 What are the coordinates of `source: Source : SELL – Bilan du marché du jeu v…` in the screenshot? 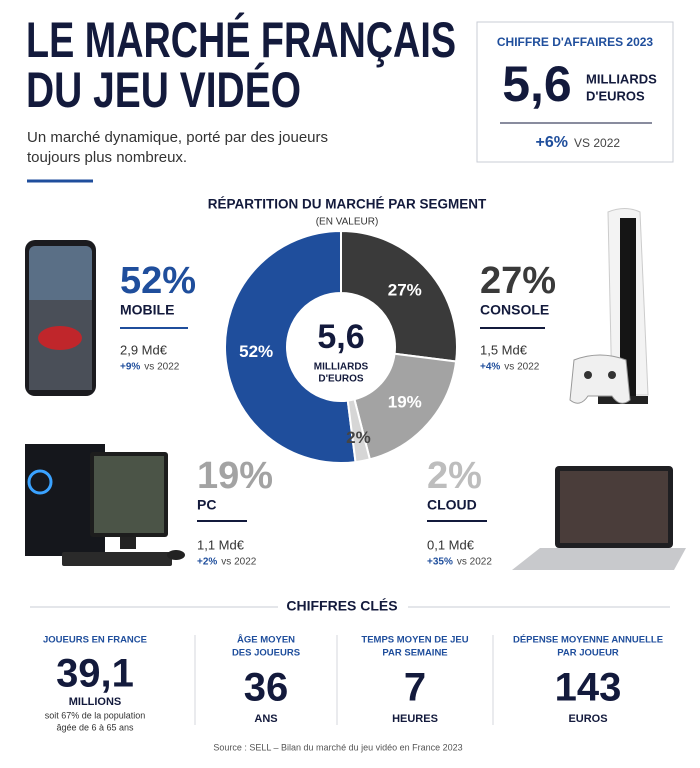 It's located at (337, 747).